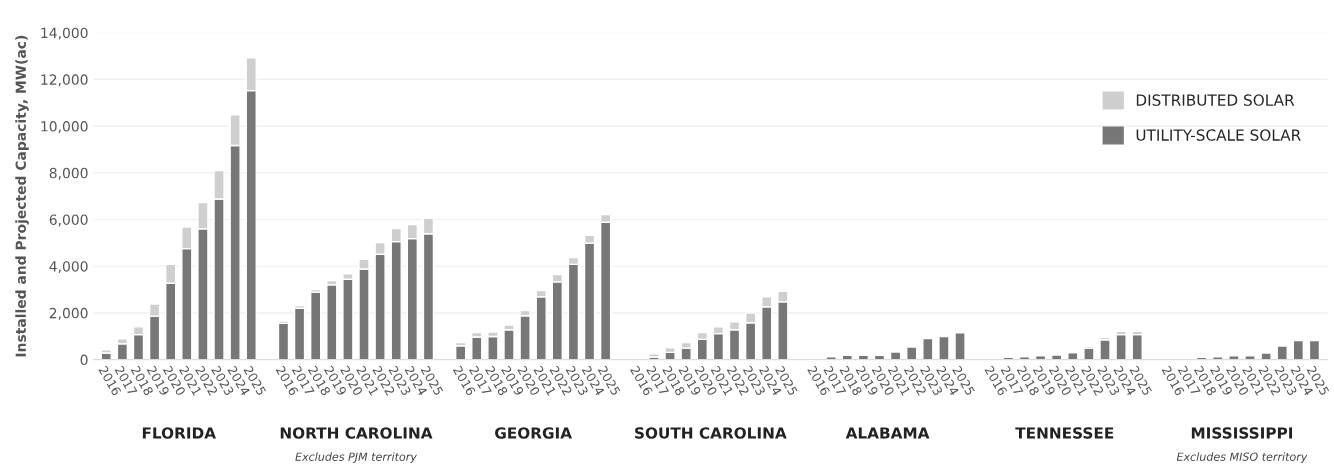  What do you see at coordinates (68, 220) in the screenshot?
I see `y-tick-label: 6,000` at bounding box center [68, 220].